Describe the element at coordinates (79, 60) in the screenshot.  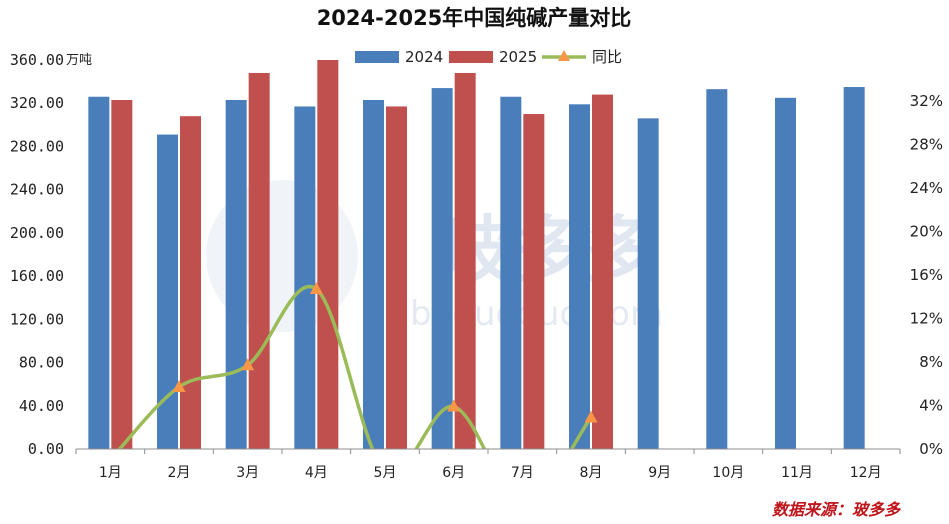
I see `y-axis-unit: 万吨` at that location.